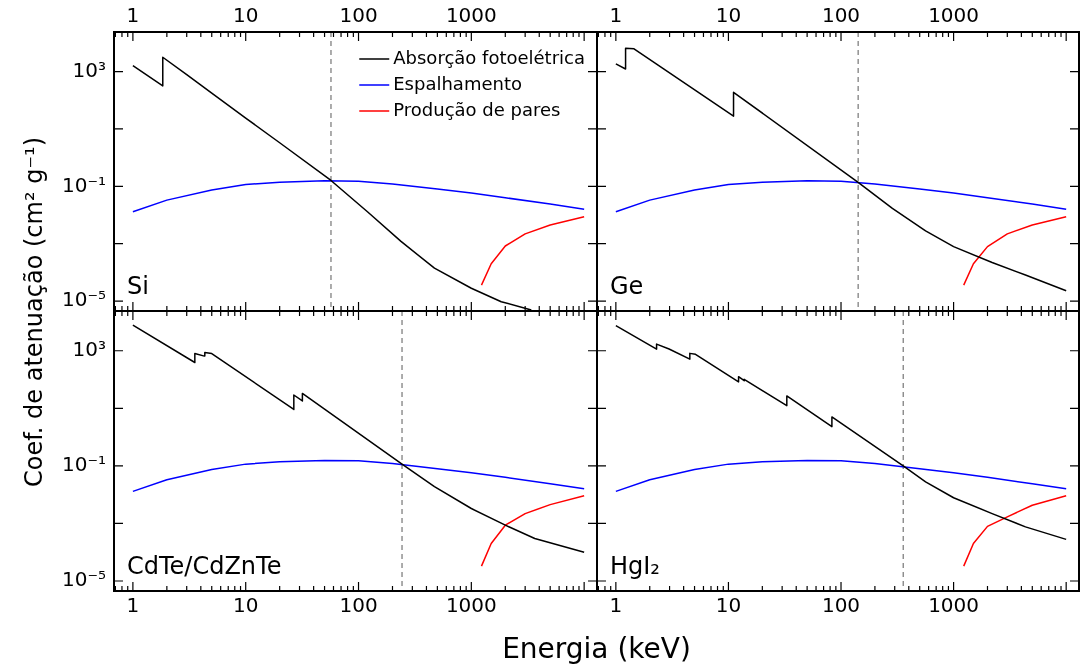  What do you see at coordinates (457, 83) in the screenshot?
I see `legend-label: Espalhamento` at bounding box center [457, 83].